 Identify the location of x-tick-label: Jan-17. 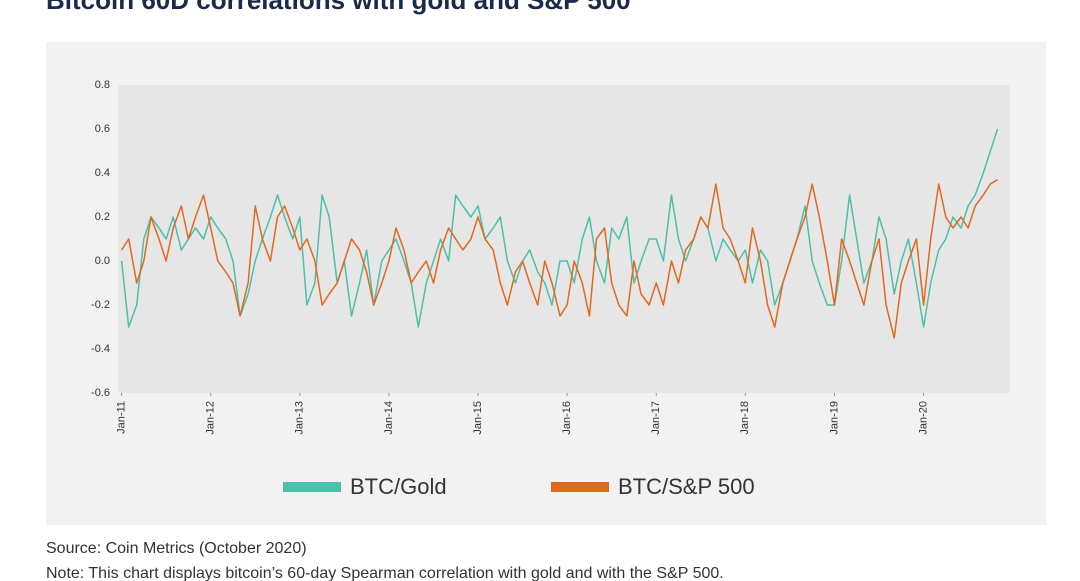
(656, 418).